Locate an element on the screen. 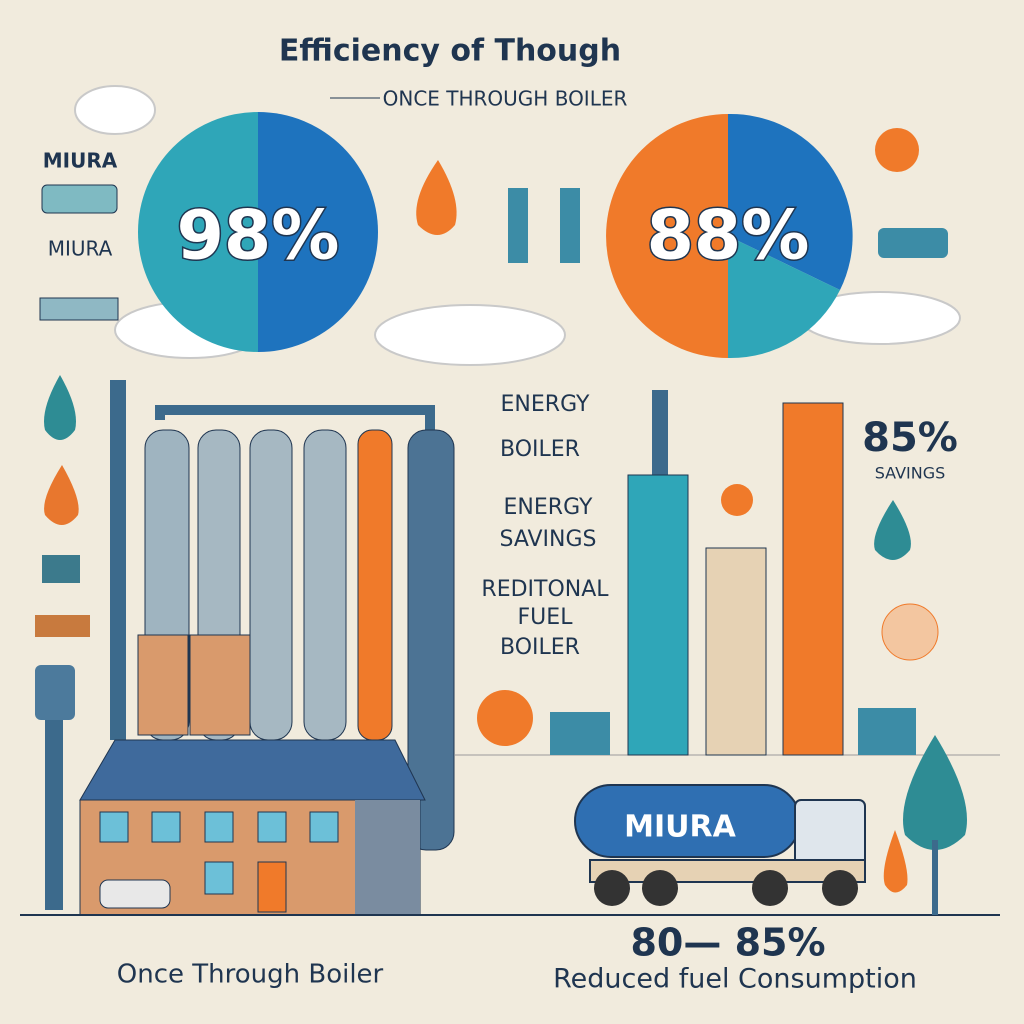 Image resolution: width=1024 pixels, height=1024 pixels. house is located at coordinates (252, 827).